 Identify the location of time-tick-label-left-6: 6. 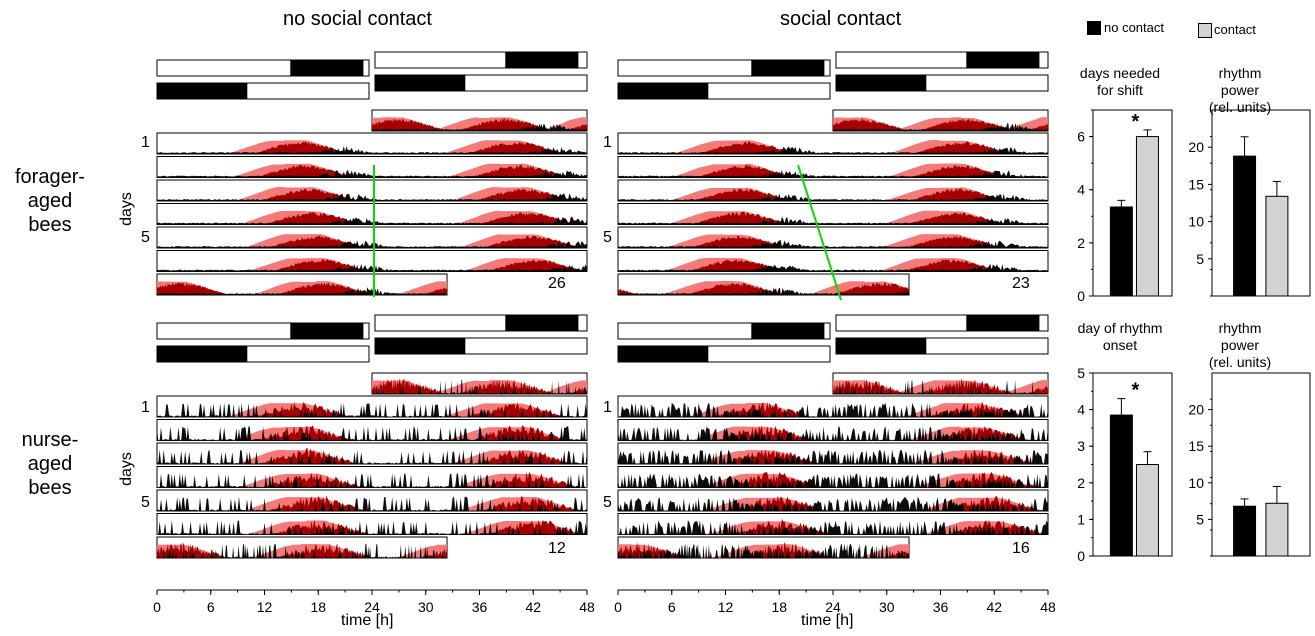
(211, 607).